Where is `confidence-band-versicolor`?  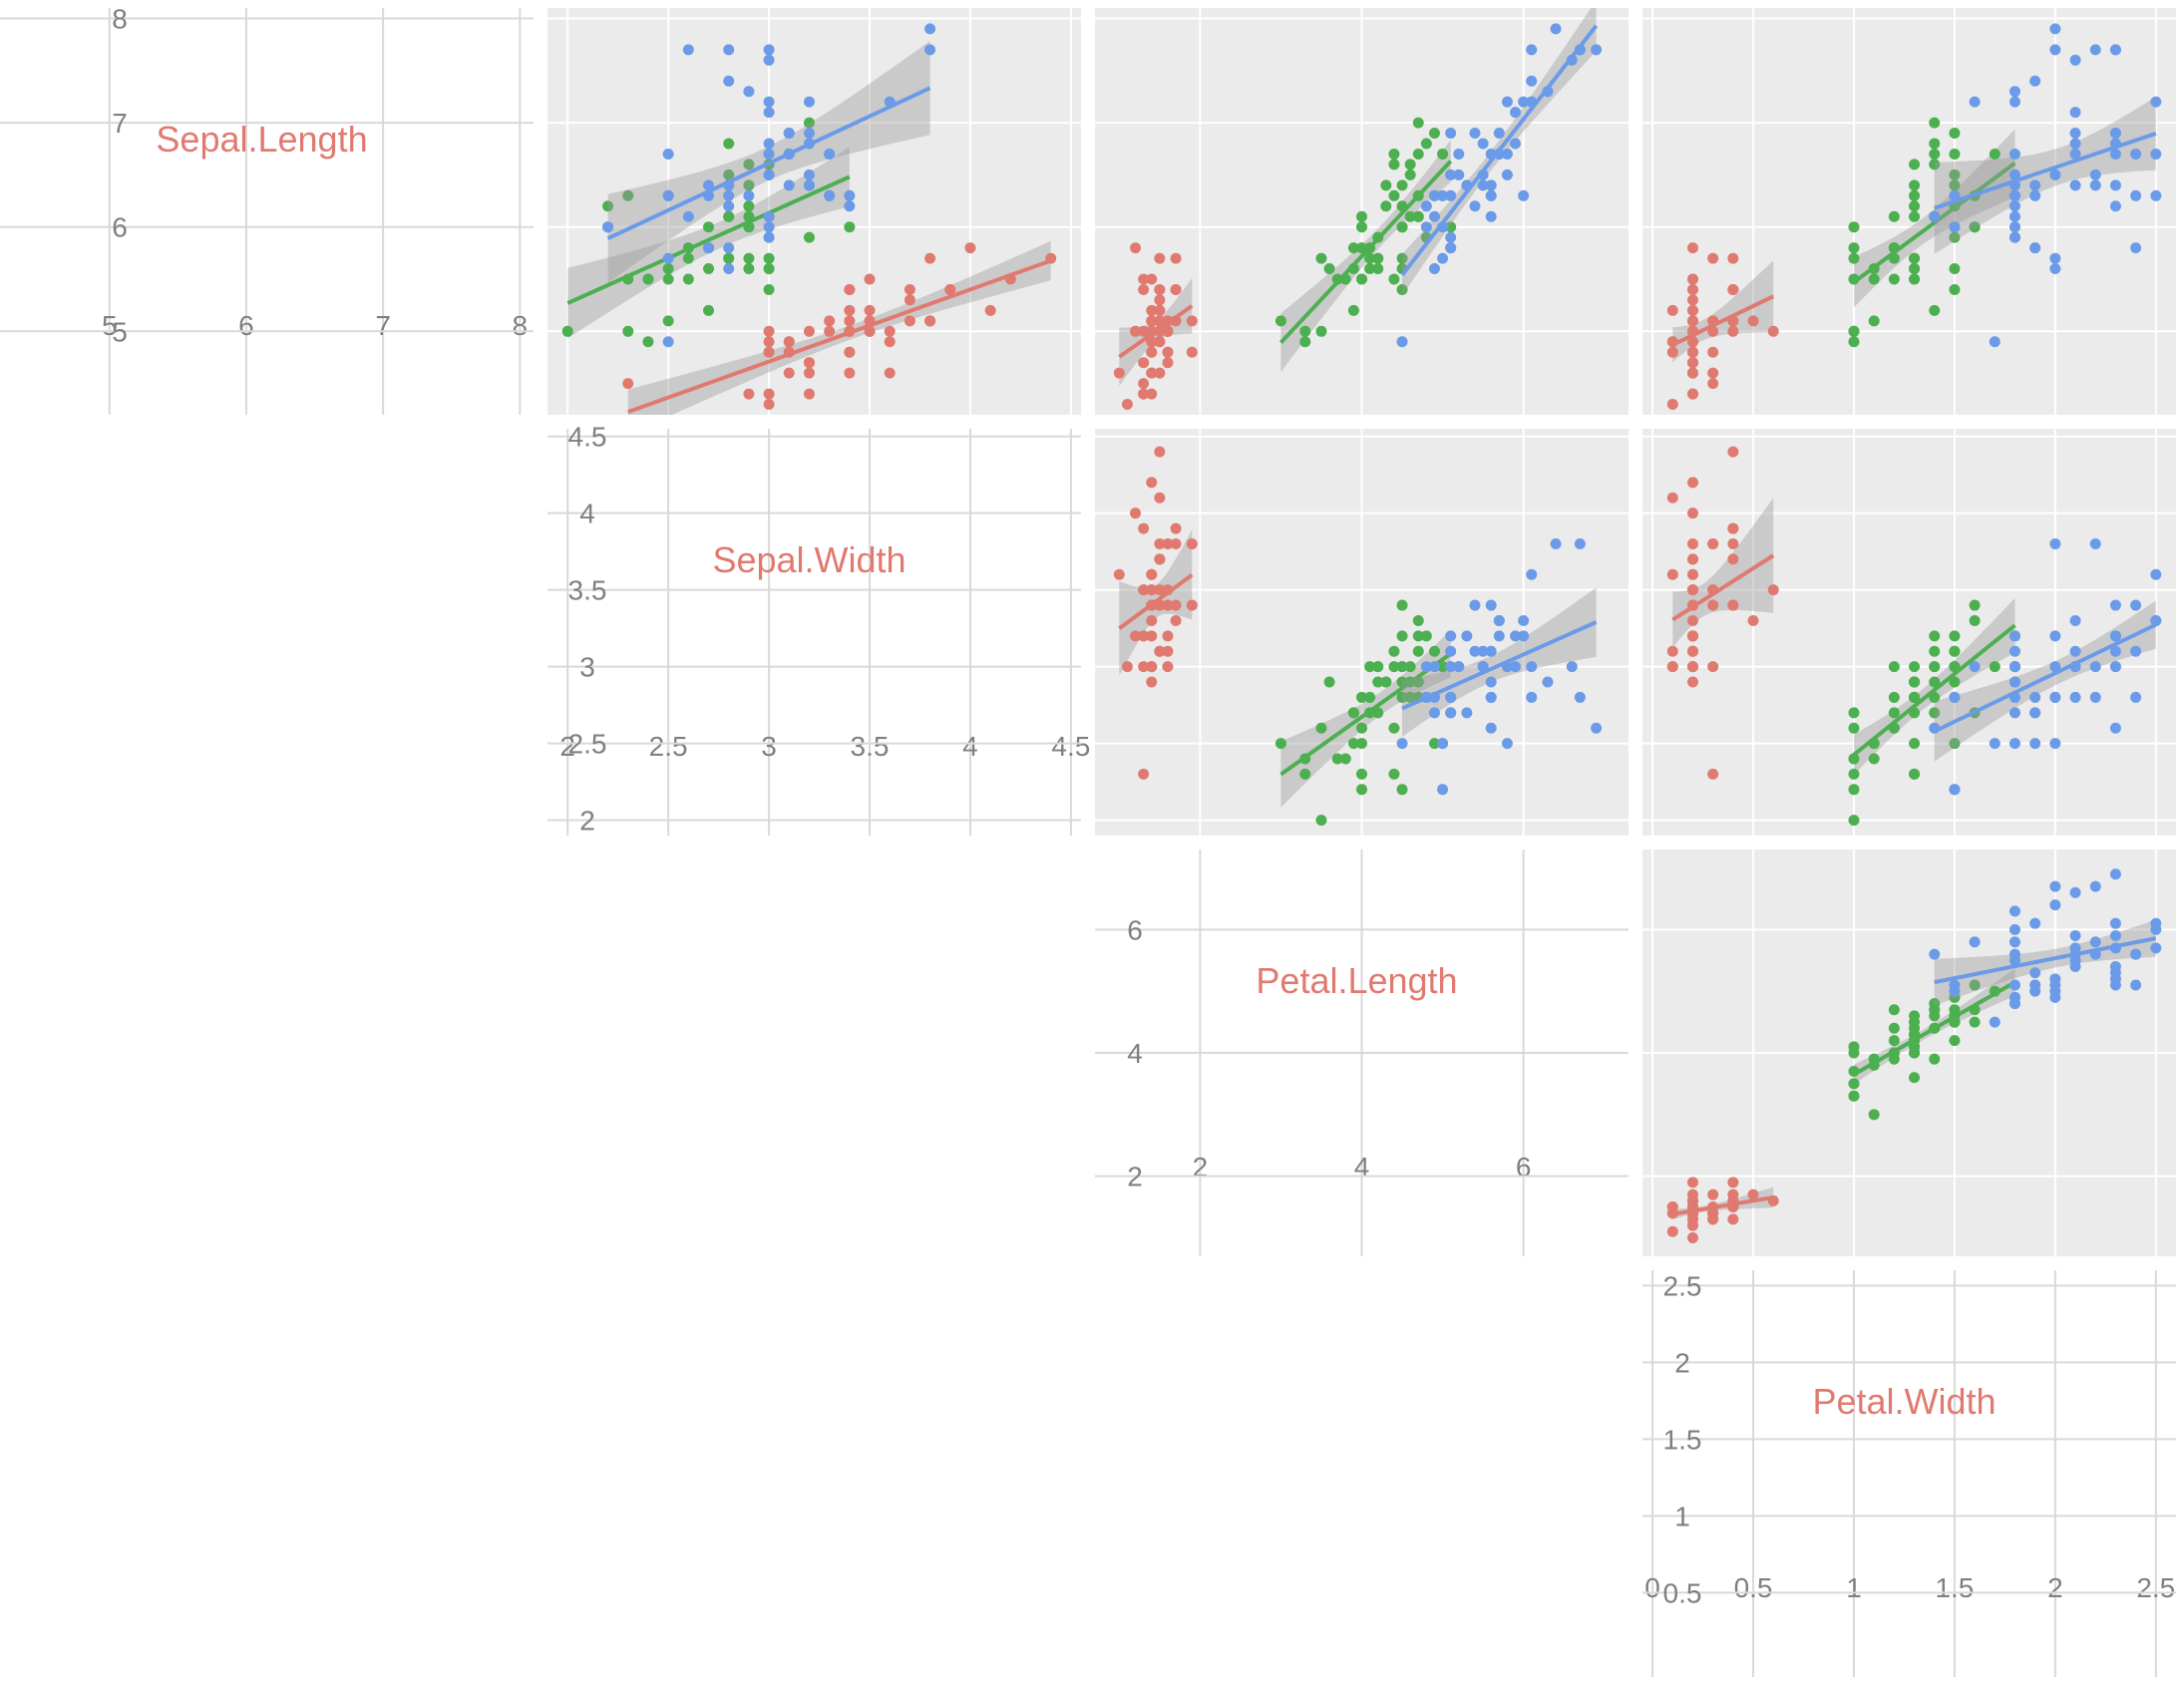
confidence-band-versicolor is located at coordinates (1365, 718).